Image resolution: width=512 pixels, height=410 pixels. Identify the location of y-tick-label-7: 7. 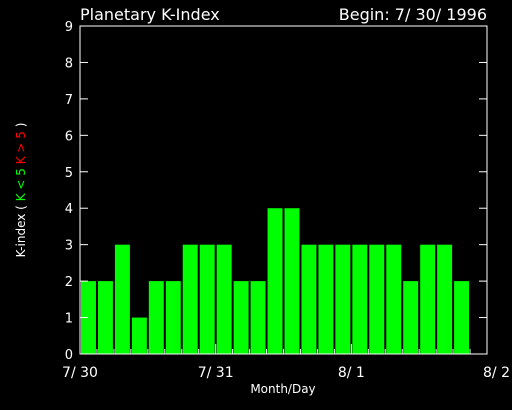
(69, 100).